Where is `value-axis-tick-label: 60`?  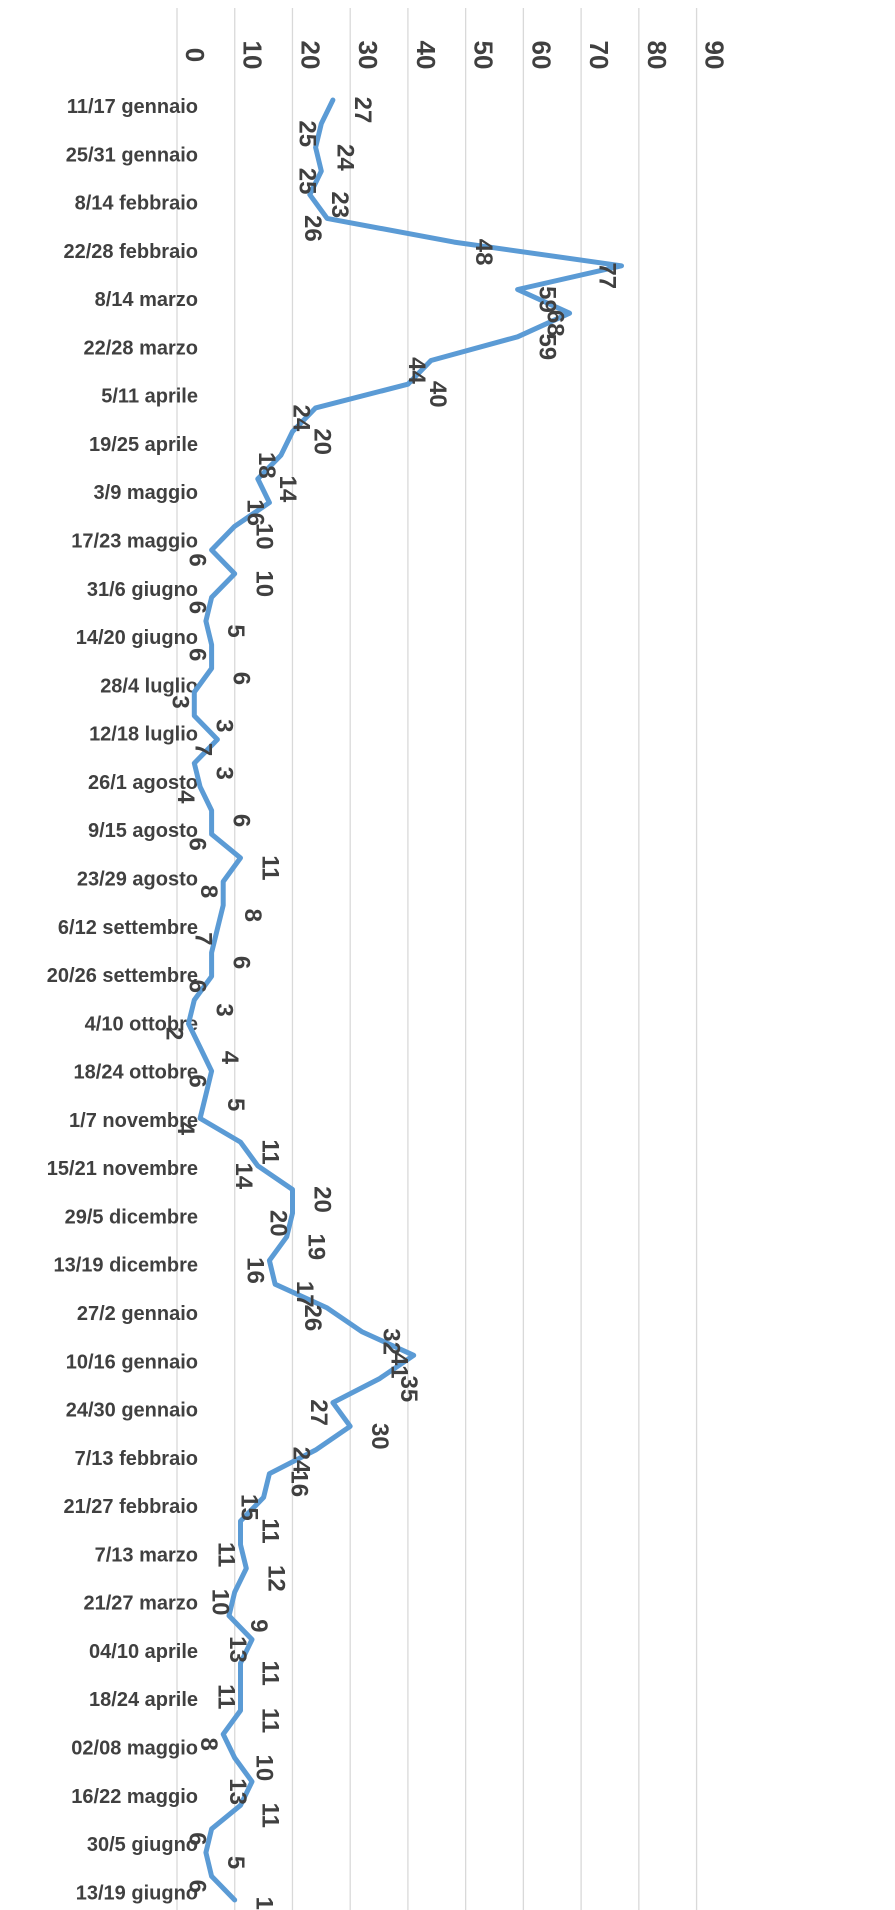 value-axis-tick-label: 60 is located at coordinates (541, 55).